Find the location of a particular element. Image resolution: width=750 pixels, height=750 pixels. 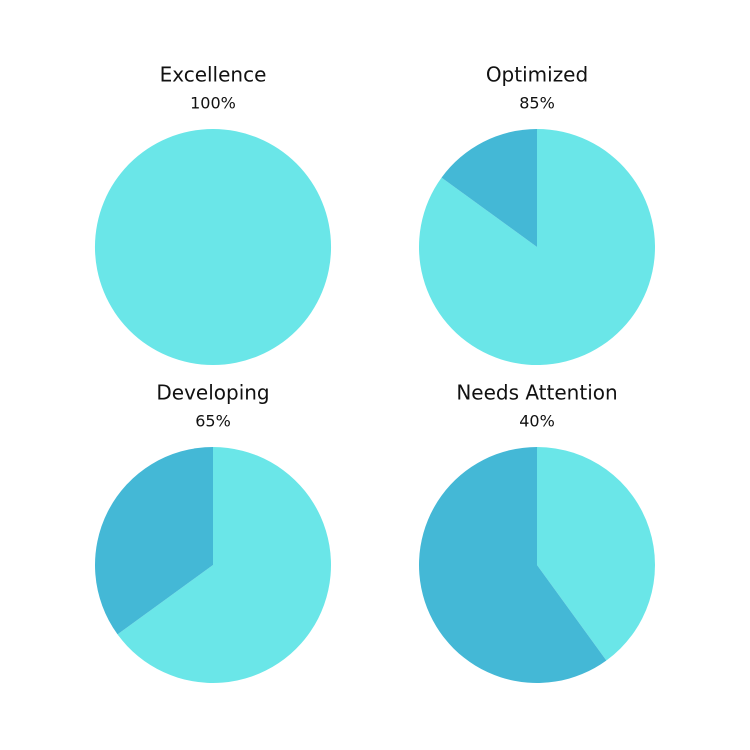

value-label: 85% is located at coordinates (537, 103).